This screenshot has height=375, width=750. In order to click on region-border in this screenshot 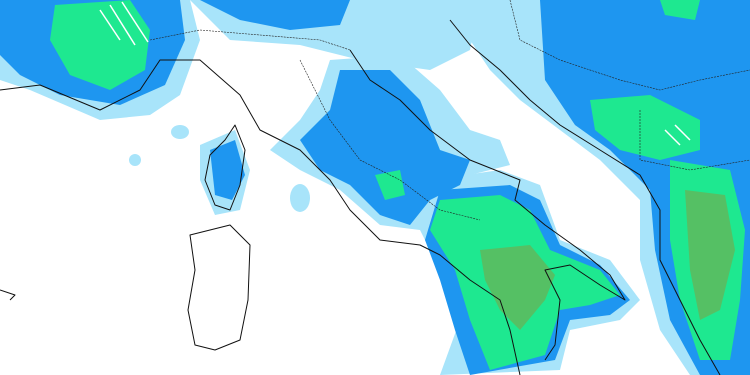, I will do `click(390, 140)`.